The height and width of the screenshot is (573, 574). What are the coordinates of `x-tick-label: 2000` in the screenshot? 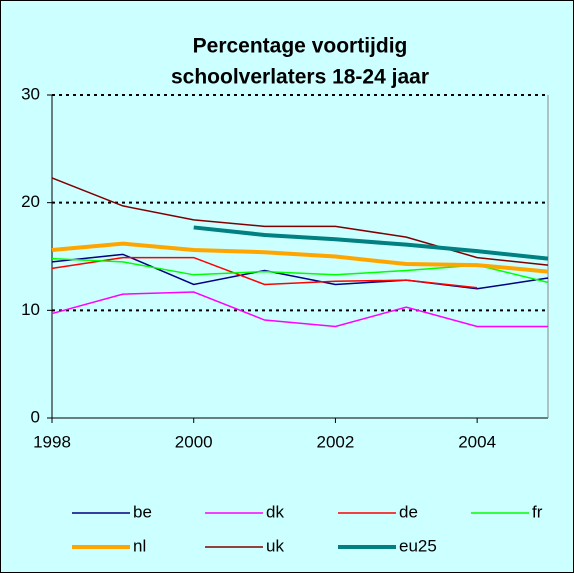 It's located at (194, 441).